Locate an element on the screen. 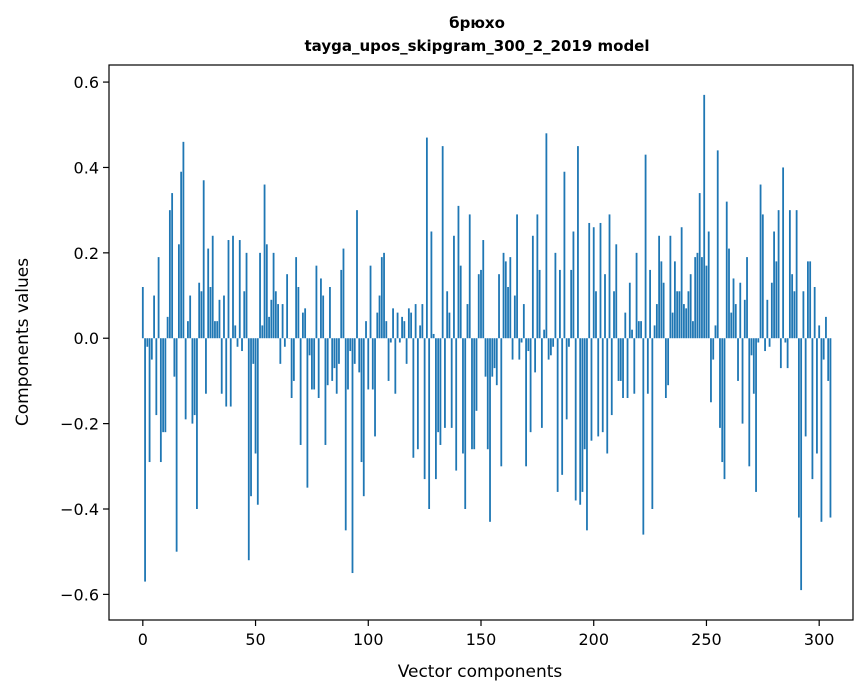  y-axis-ticks: −0.6 −0.4 −0.2 0.0 0.2 0.4 0.6 is located at coordinates (84, 338).